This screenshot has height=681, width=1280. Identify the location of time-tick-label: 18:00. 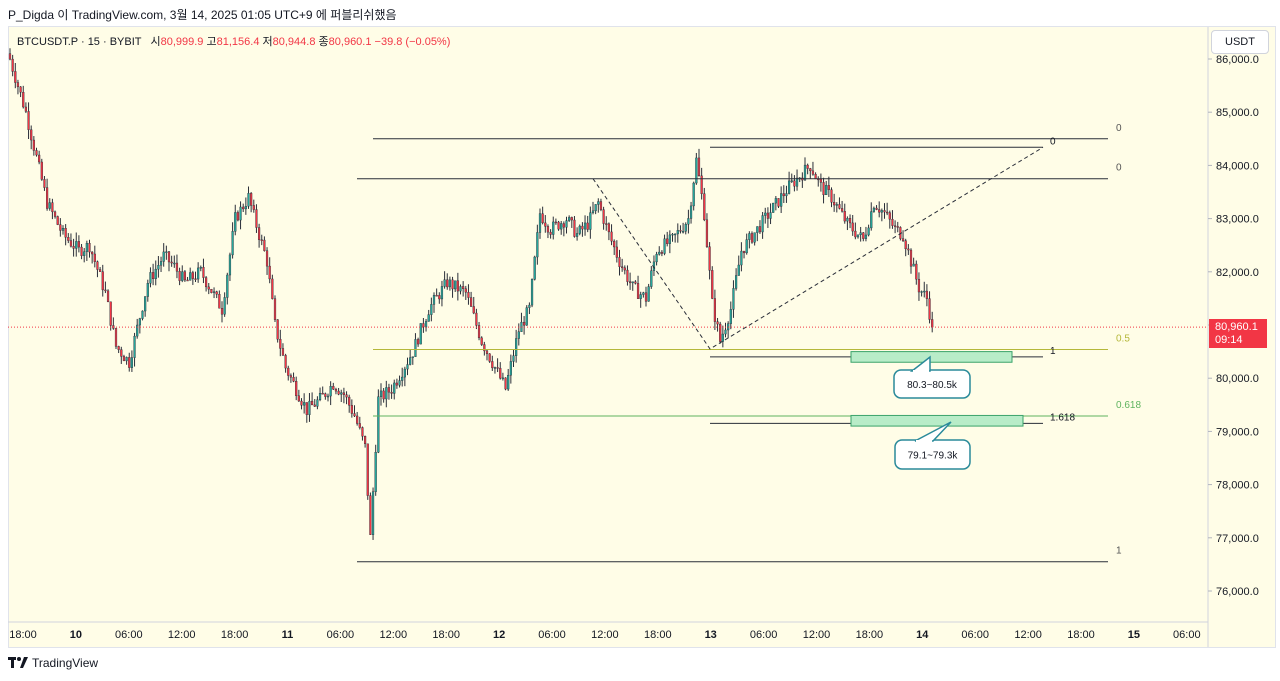
(446, 635).